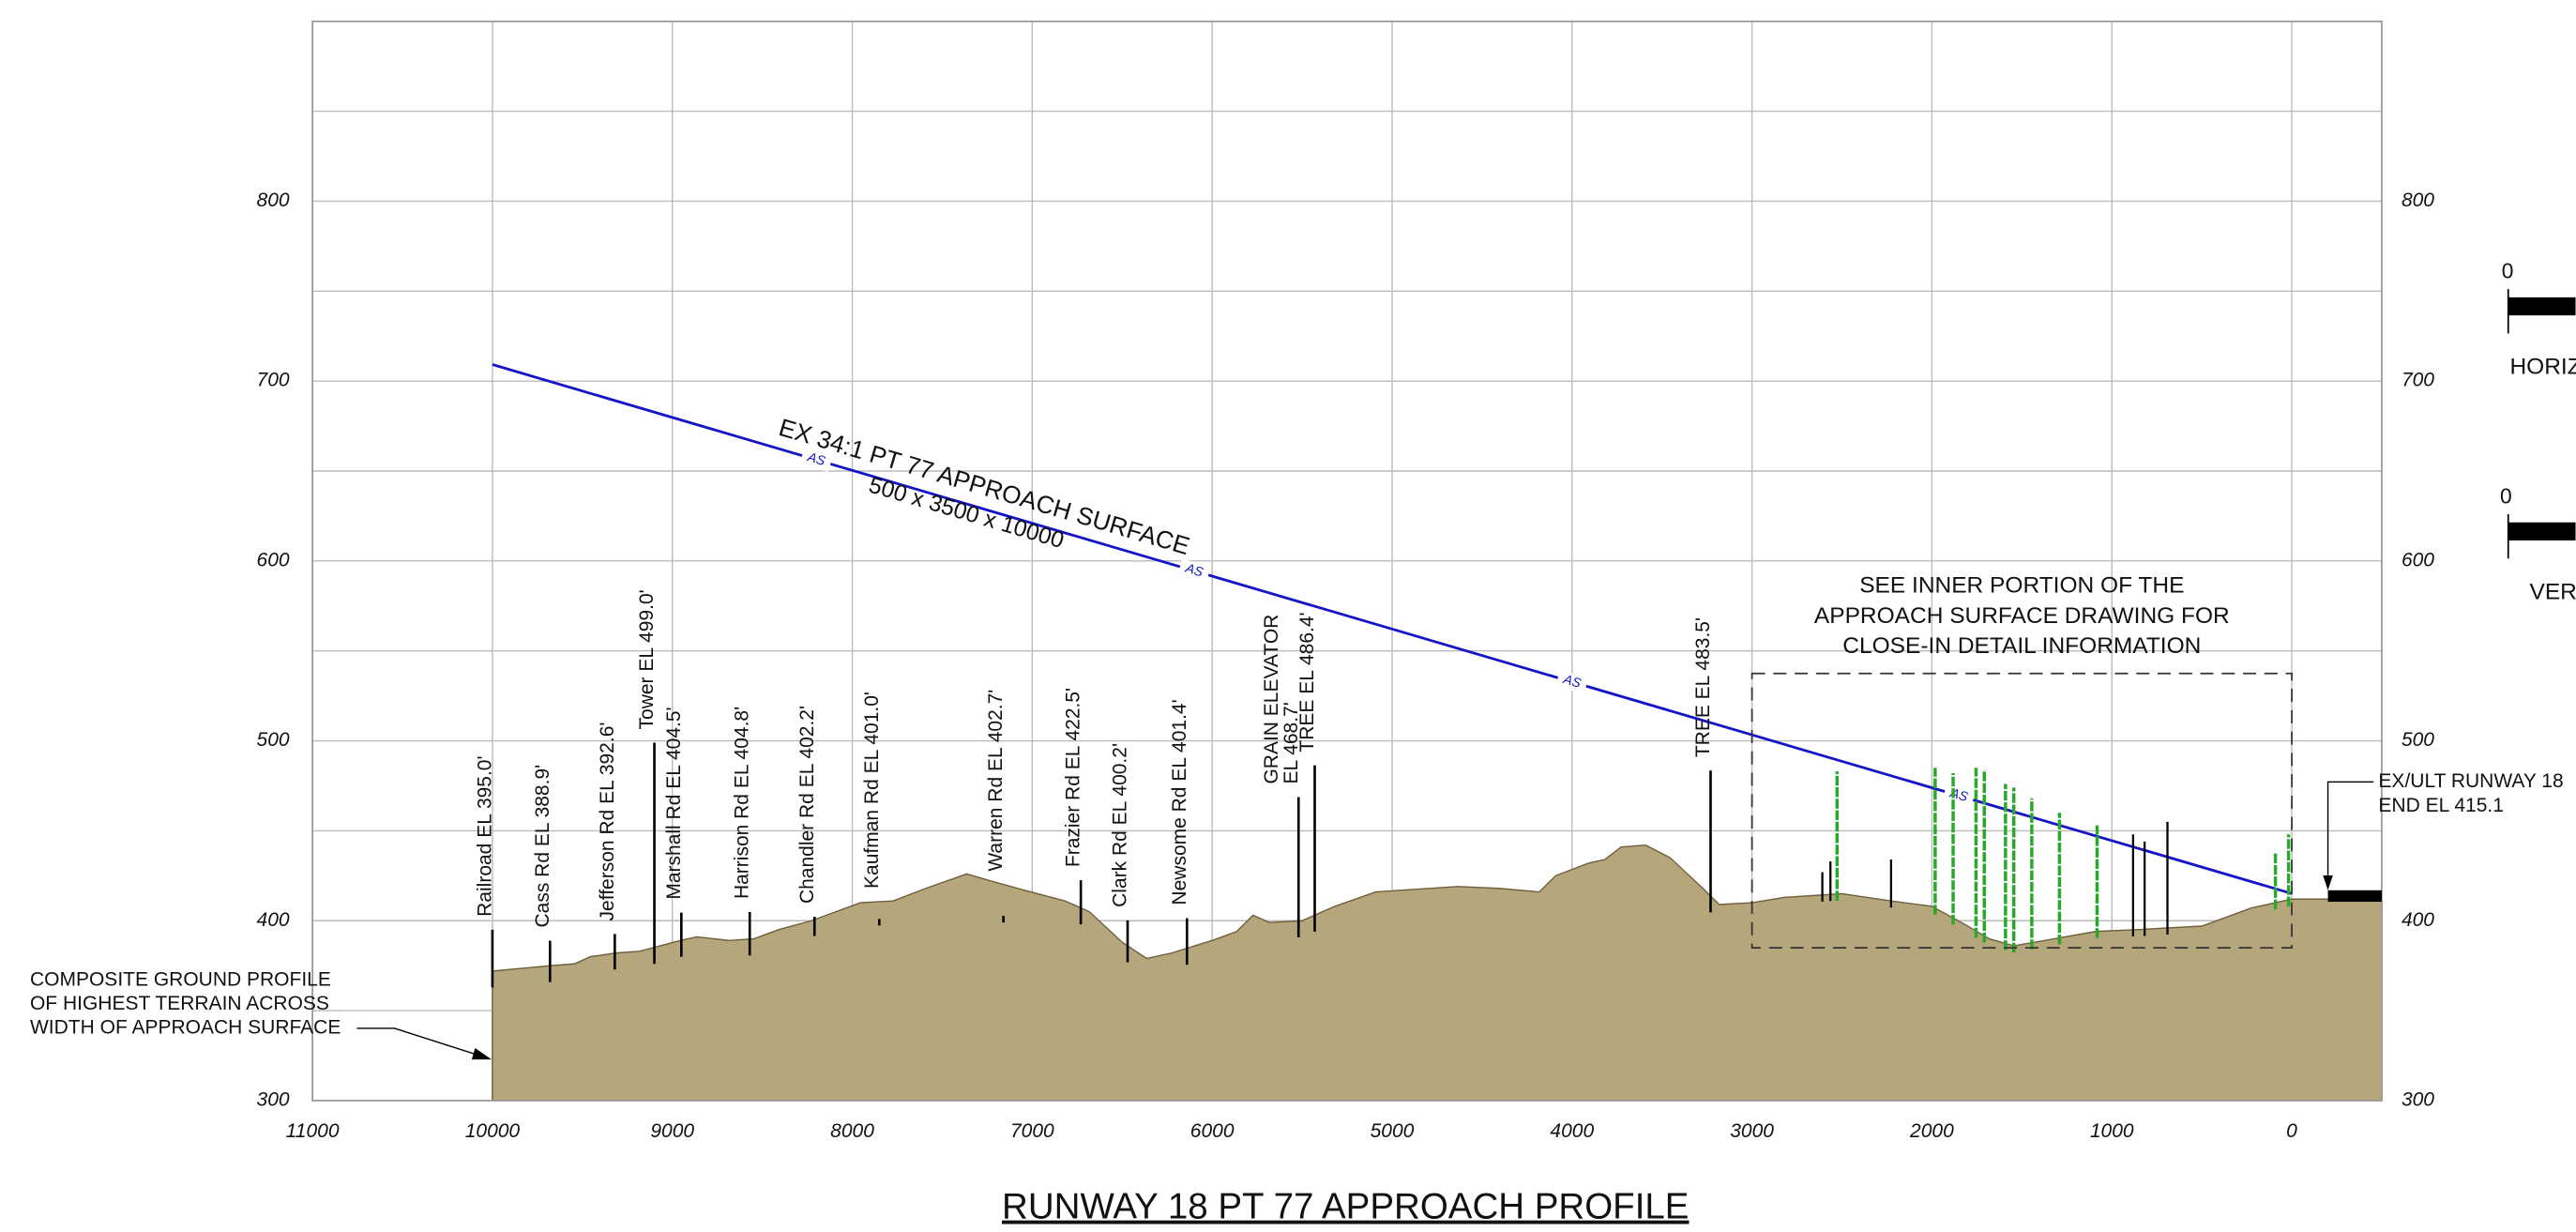  I want to click on obstruction-label: Warren Rd EL 402.7', so click(996, 781).